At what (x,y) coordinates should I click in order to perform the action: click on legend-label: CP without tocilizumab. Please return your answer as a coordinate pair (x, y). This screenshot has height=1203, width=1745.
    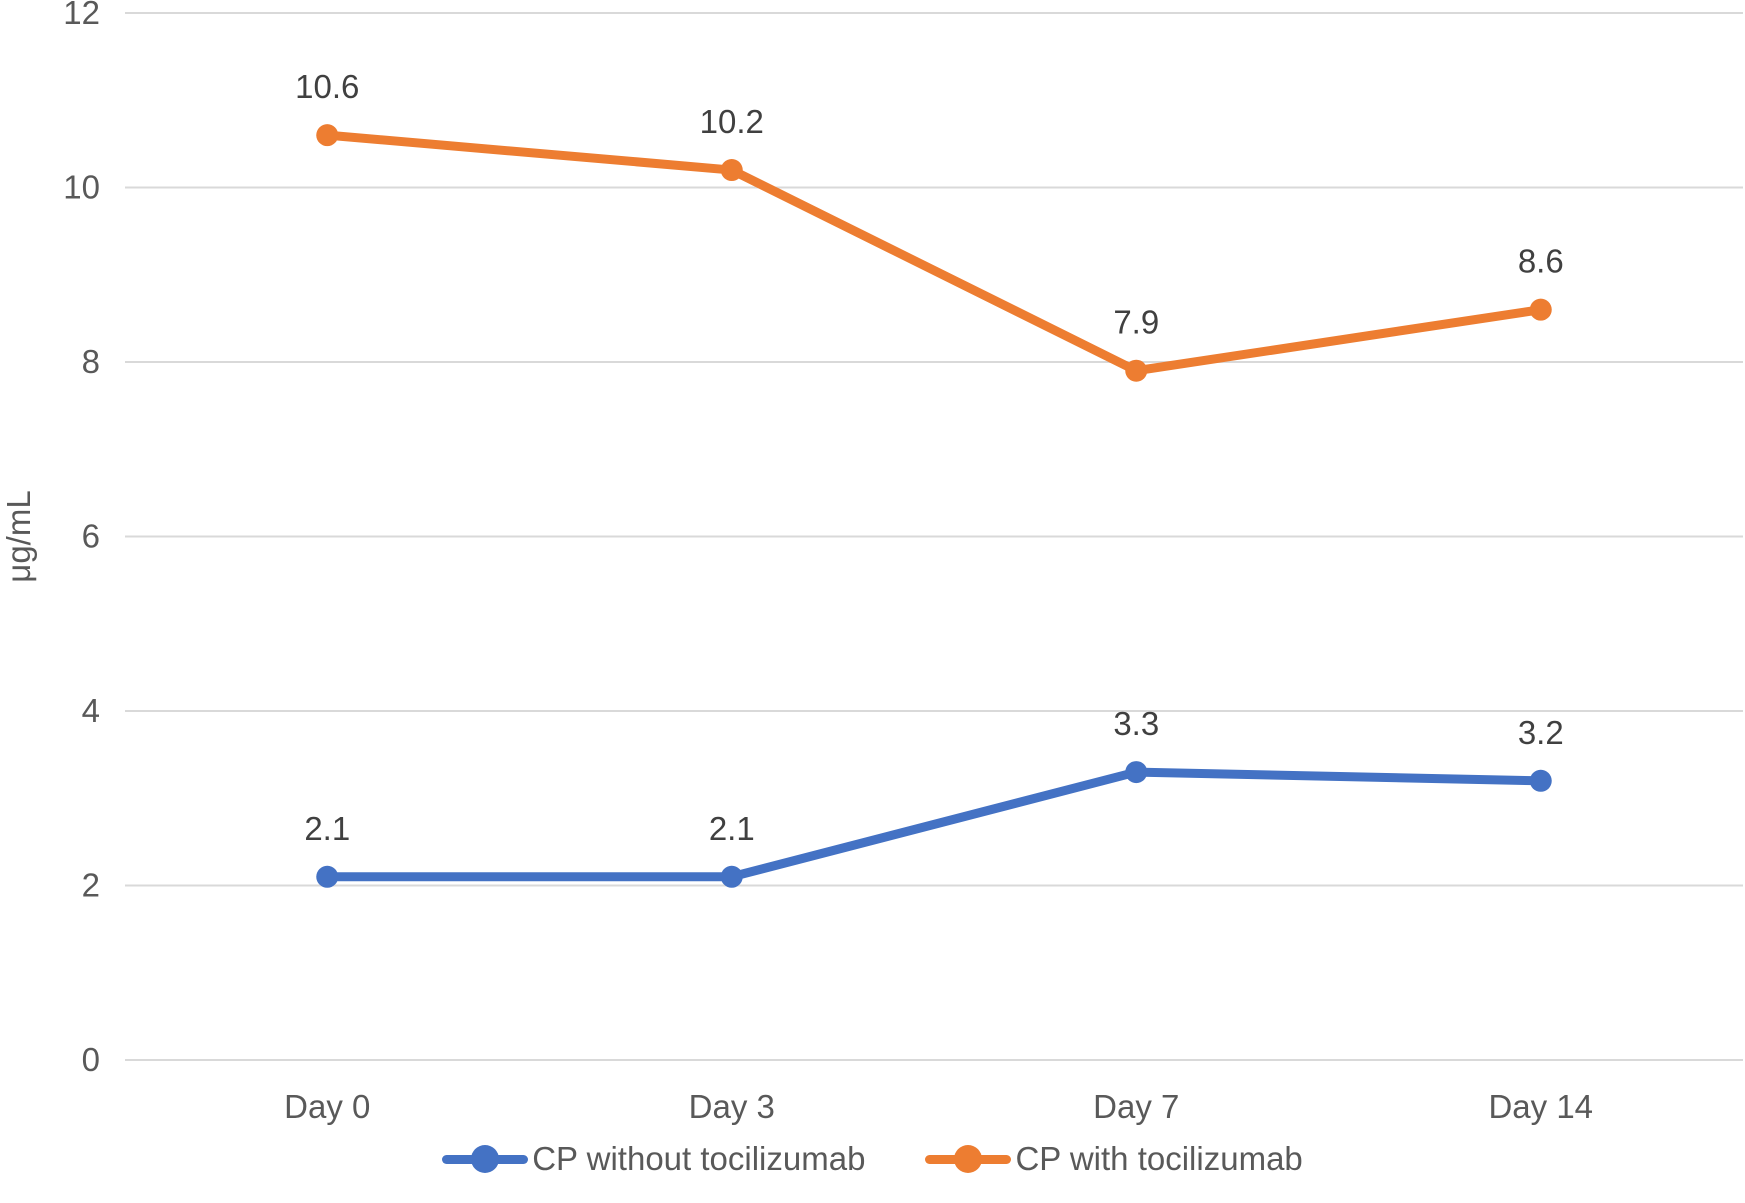
    Looking at the image, I should click on (699, 1158).